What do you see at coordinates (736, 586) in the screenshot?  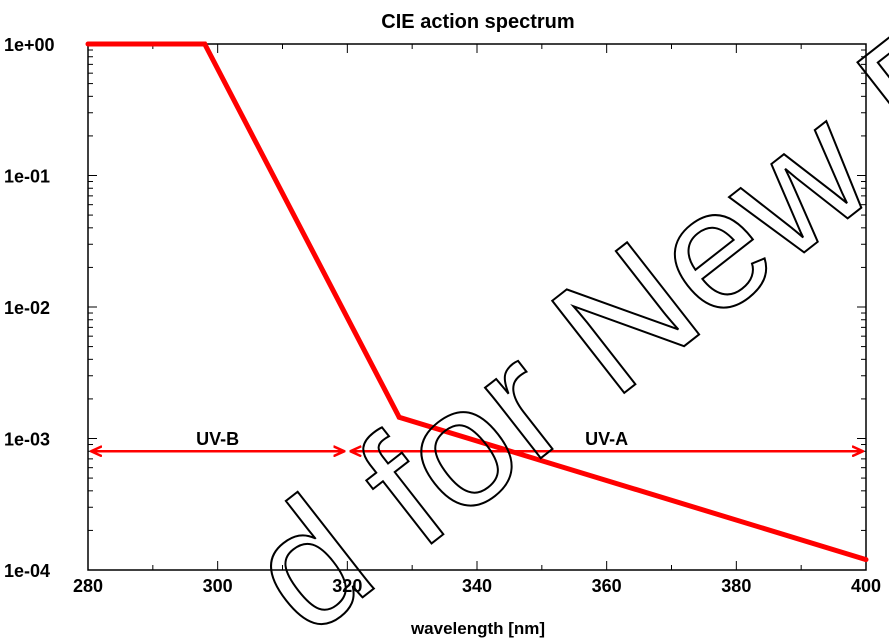 I see `x-tick-label: 380` at bounding box center [736, 586].